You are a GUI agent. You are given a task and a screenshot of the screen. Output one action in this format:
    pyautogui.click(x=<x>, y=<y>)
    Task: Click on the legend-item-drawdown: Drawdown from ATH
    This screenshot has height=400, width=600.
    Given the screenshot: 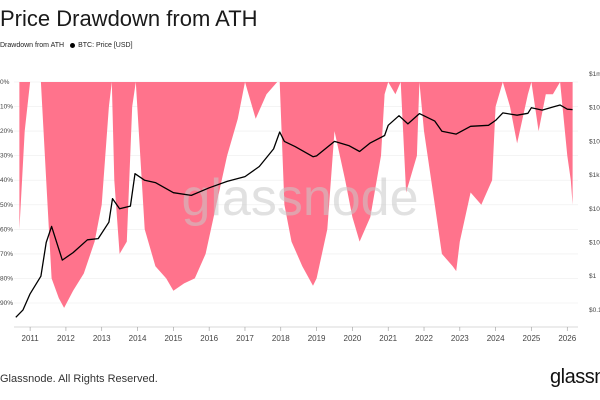 What is the action you would take?
    pyautogui.click(x=32, y=45)
    